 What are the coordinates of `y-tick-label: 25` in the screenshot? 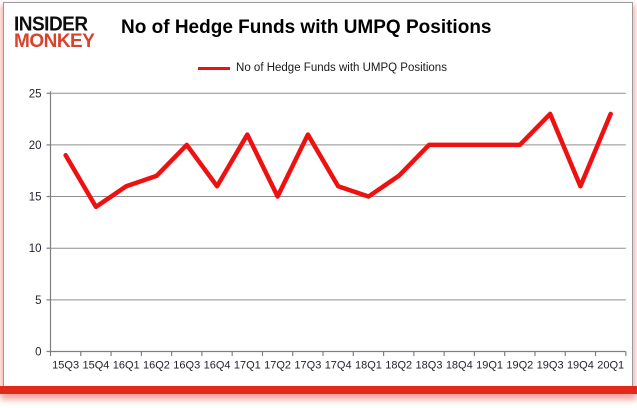 It's located at (35, 94).